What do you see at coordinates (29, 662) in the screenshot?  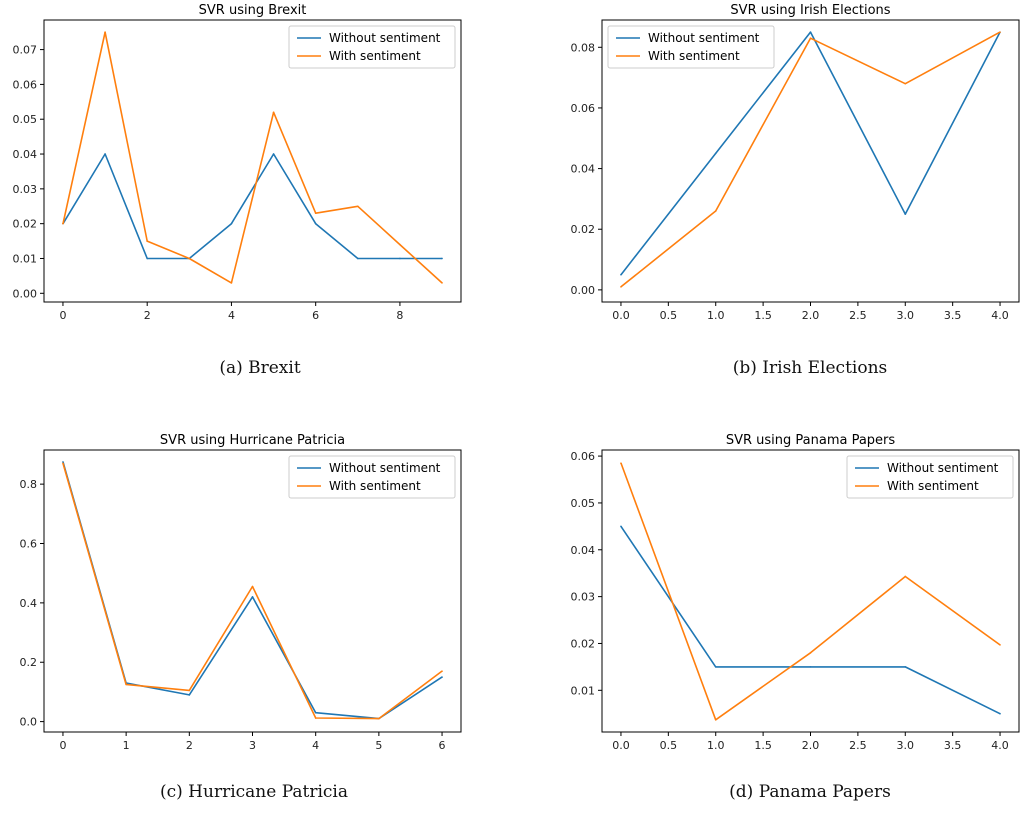 I see `y-tick-label: 0.2` at bounding box center [29, 662].